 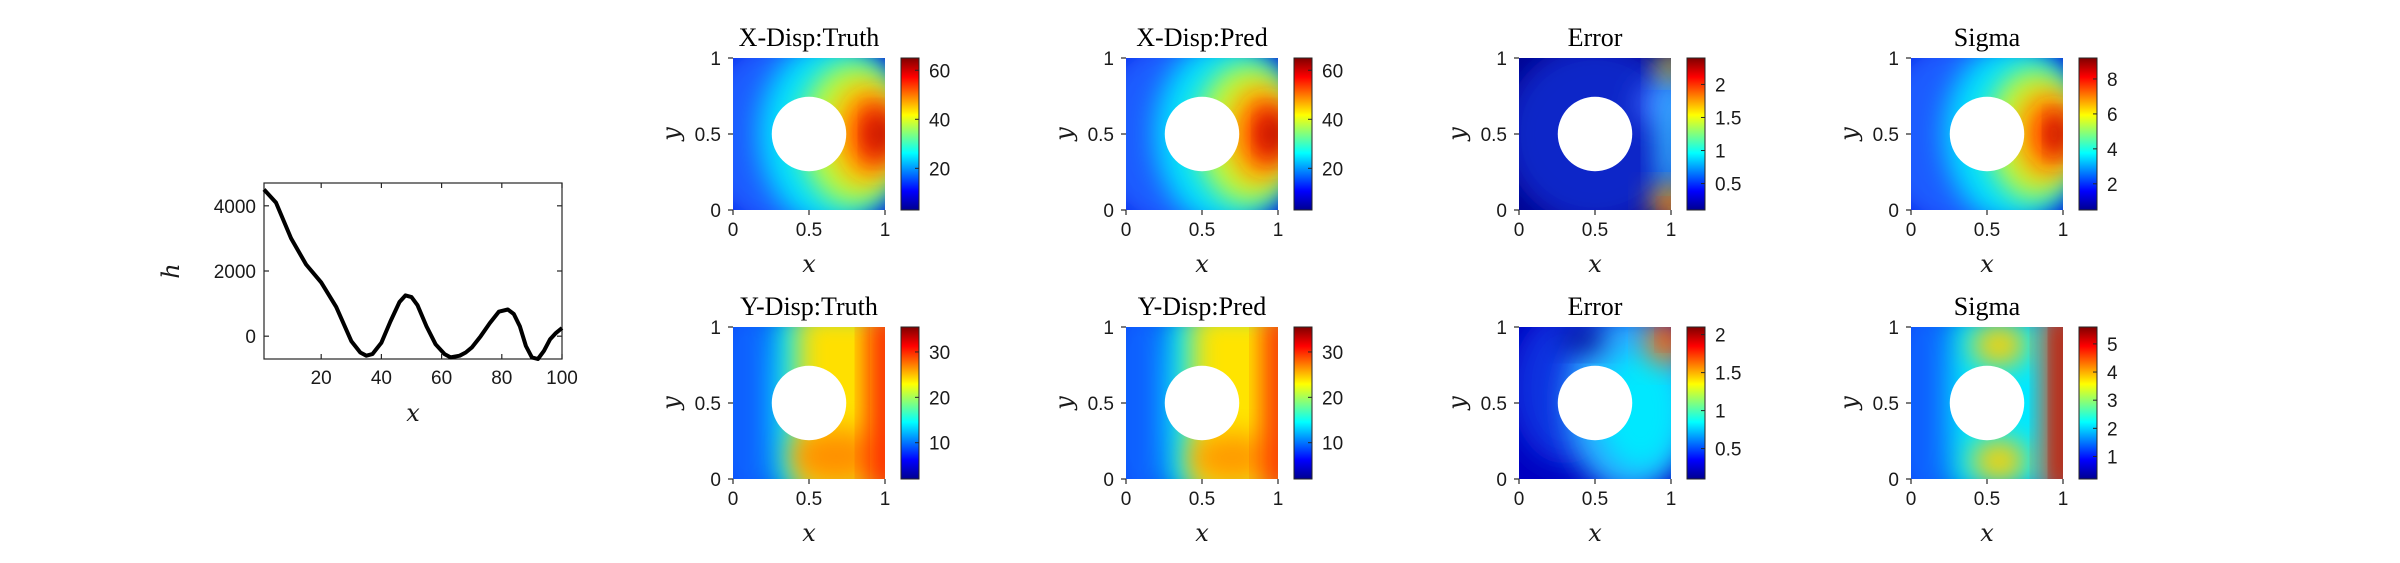 I want to click on line-chart-frame, so click(x=413, y=271).